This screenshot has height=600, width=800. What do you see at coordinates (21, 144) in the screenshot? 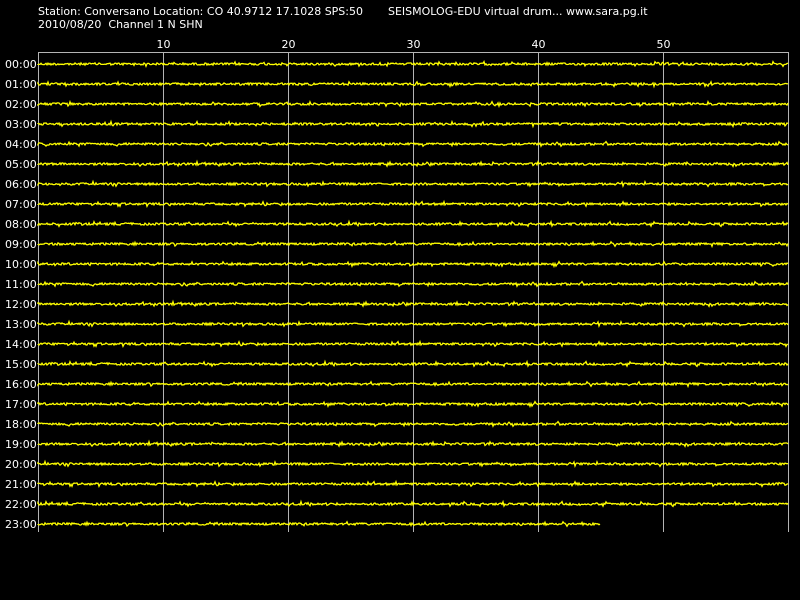
I see `hour-label-0400: 04:00` at bounding box center [21, 144].